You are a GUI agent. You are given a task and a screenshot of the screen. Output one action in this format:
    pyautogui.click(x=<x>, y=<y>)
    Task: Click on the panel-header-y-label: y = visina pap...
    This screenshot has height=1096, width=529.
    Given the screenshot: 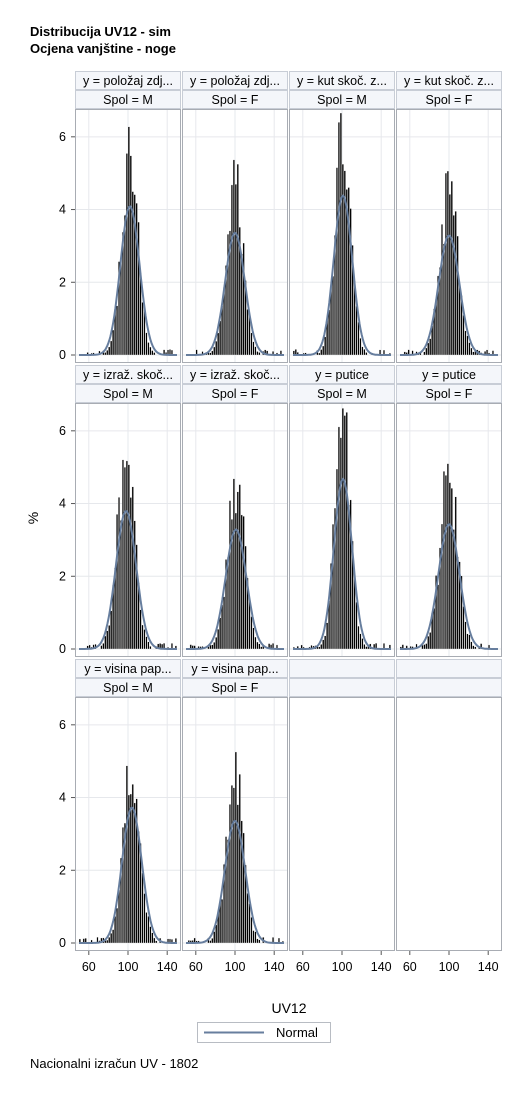 What is the action you would take?
    pyautogui.click(x=127, y=669)
    